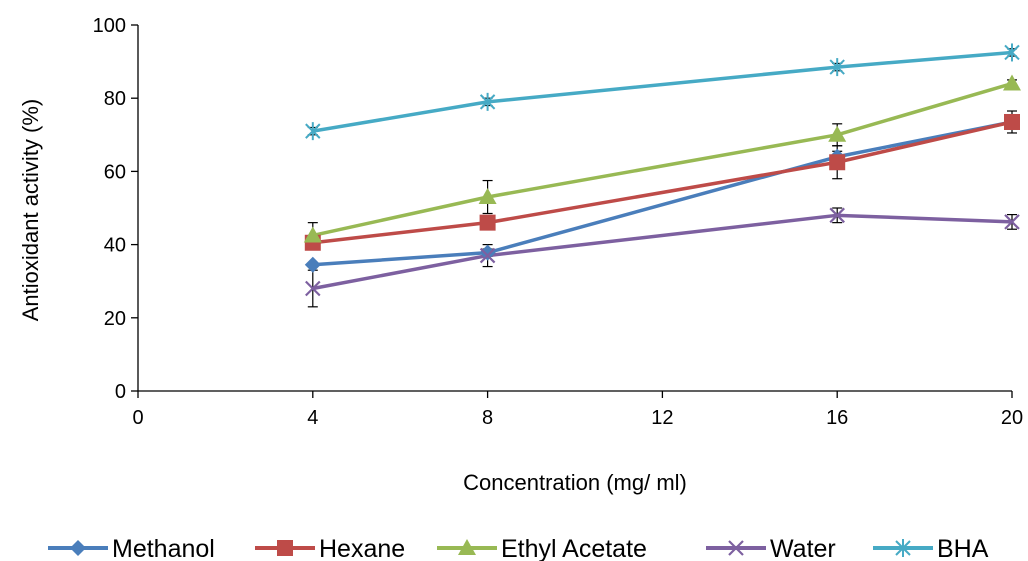 This screenshot has height=561, width=1028. What do you see at coordinates (574, 548) in the screenshot?
I see `legend-label: Ethyl Acetate` at bounding box center [574, 548].